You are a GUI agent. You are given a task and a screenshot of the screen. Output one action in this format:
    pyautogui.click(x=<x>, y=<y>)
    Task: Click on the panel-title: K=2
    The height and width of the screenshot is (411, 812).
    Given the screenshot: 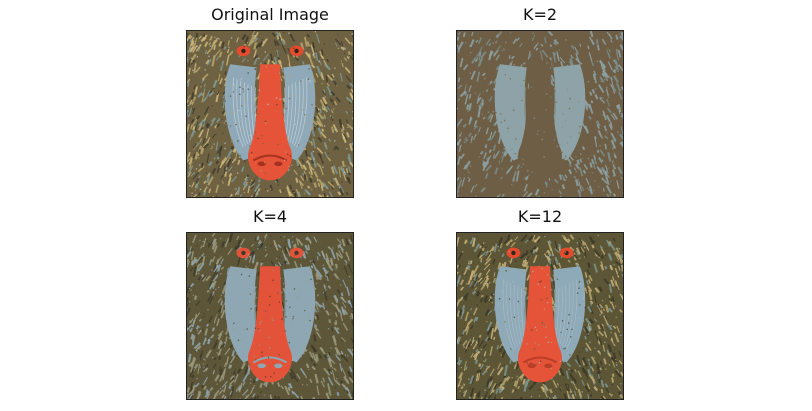 What is the action you would take?
    pyautogui.click(x=540, y=14)
    